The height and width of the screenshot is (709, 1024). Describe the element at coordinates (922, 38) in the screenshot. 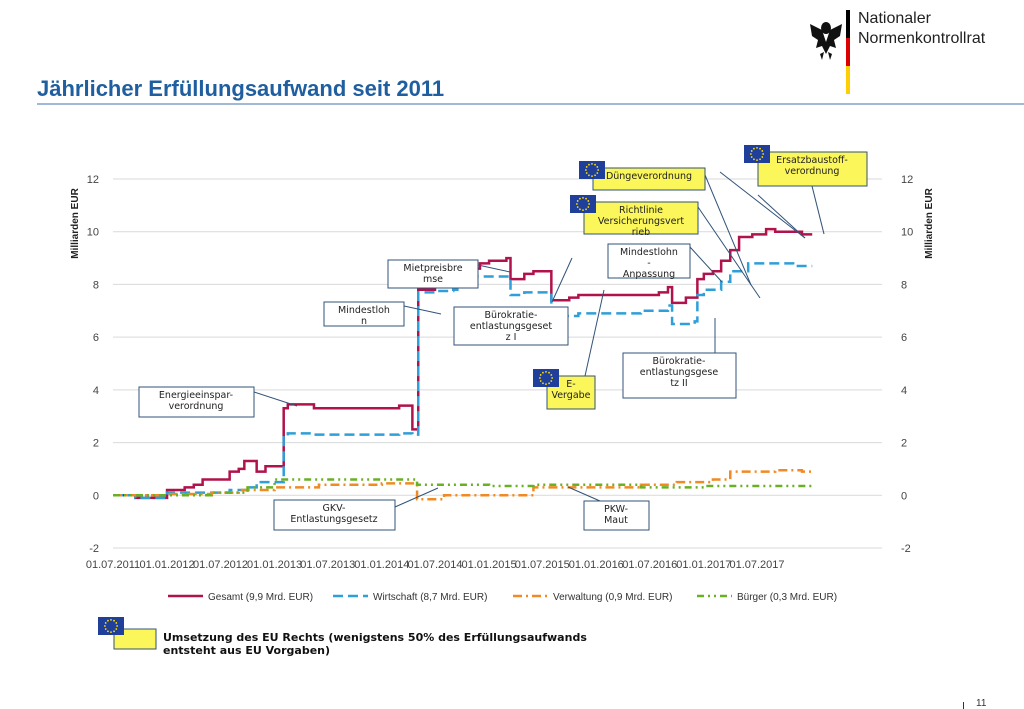

I see `logo-name-line2: Normenkontrollrat` at that location.